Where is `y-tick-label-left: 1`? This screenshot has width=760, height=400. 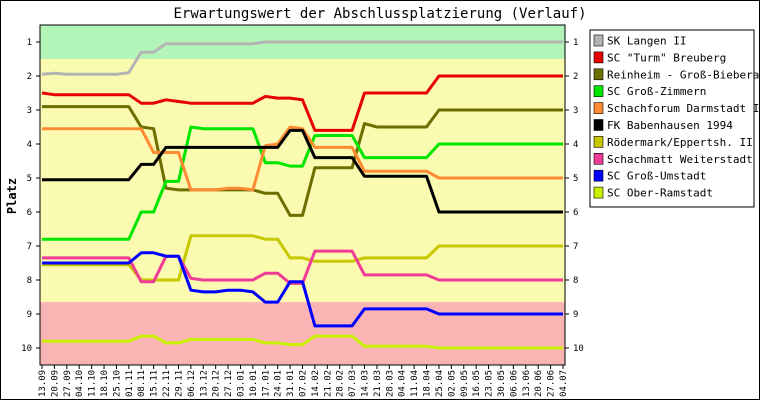
y-tick-label-left: 1 is located at coordinates (29, 43).